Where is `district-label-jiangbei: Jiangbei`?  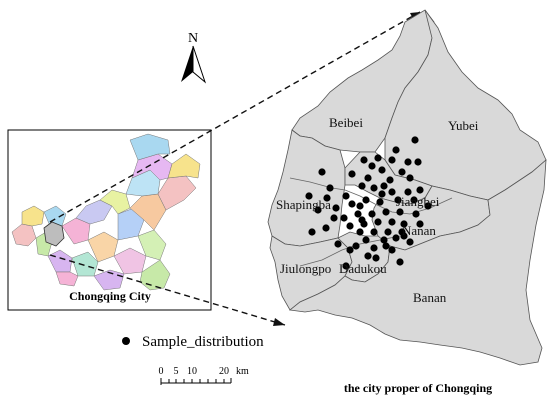 district-label-jiangbei: Jiangbei is located at coordinates (418, 201).